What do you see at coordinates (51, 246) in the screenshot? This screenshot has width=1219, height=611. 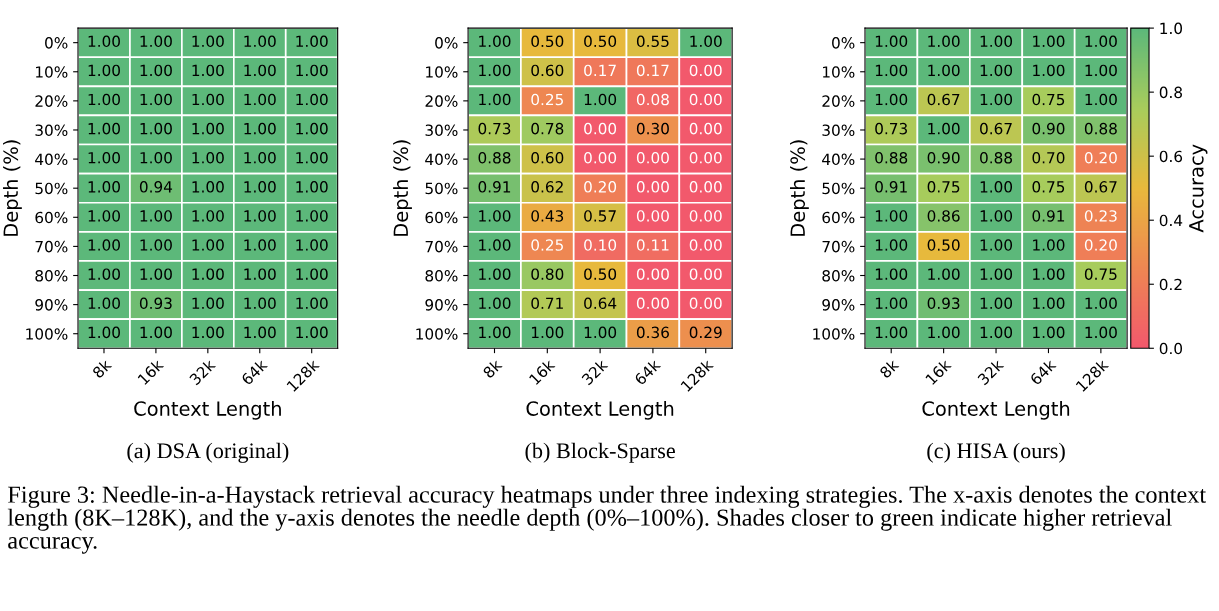 I see `y-tick-label: 70%` at bounding box center [51, 246].